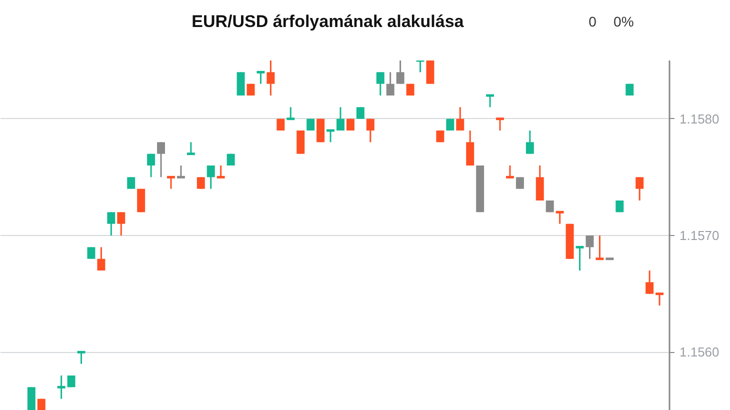 Image resolution: width=730 pixels, height=410 pixels. I want to click on y-tick-label: 1.1580, so click(700, 118).